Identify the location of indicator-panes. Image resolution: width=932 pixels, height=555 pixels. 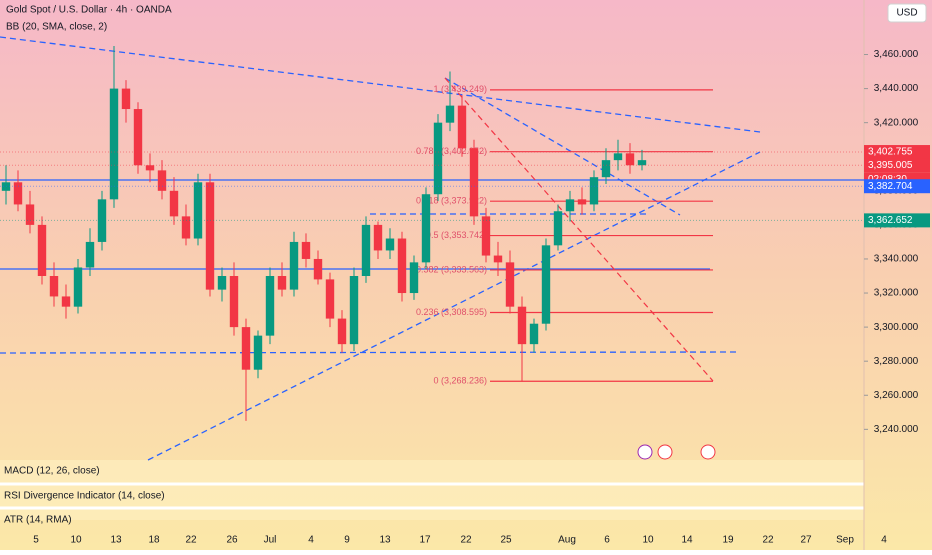
(432, 490).